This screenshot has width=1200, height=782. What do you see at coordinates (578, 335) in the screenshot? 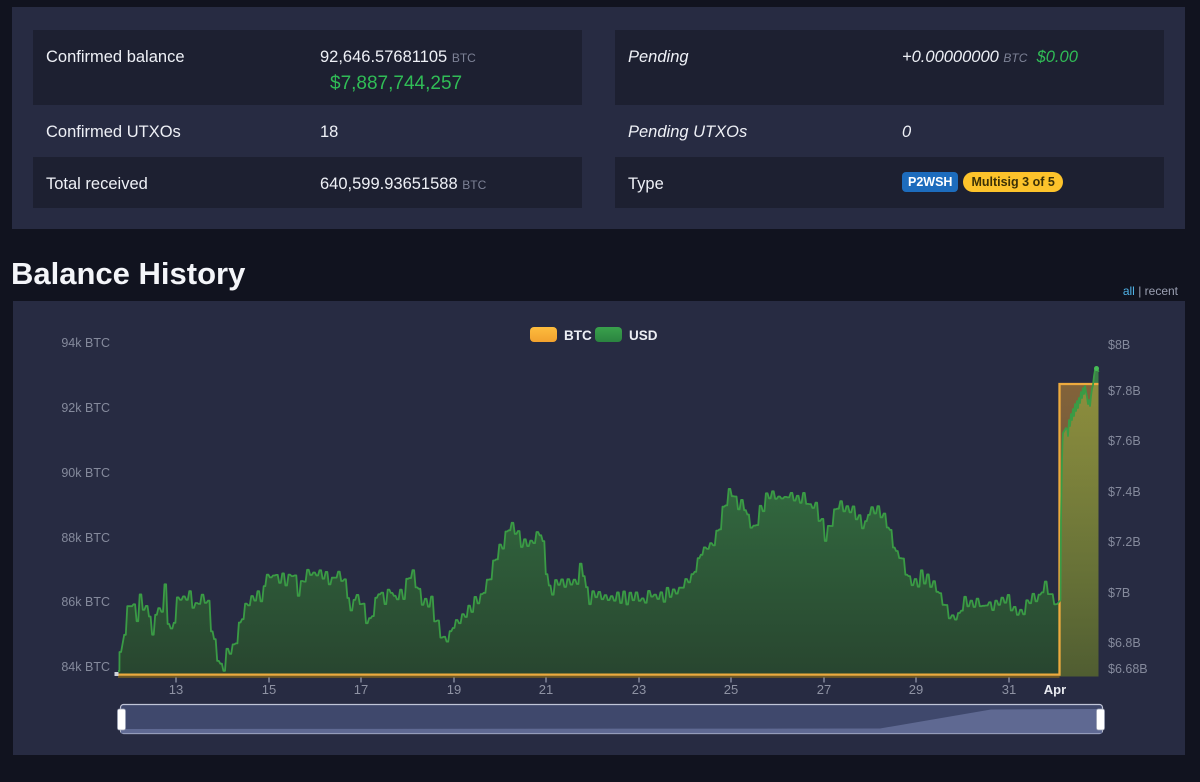
I see `svg-text: BTC` at bounding box center [578, 335].